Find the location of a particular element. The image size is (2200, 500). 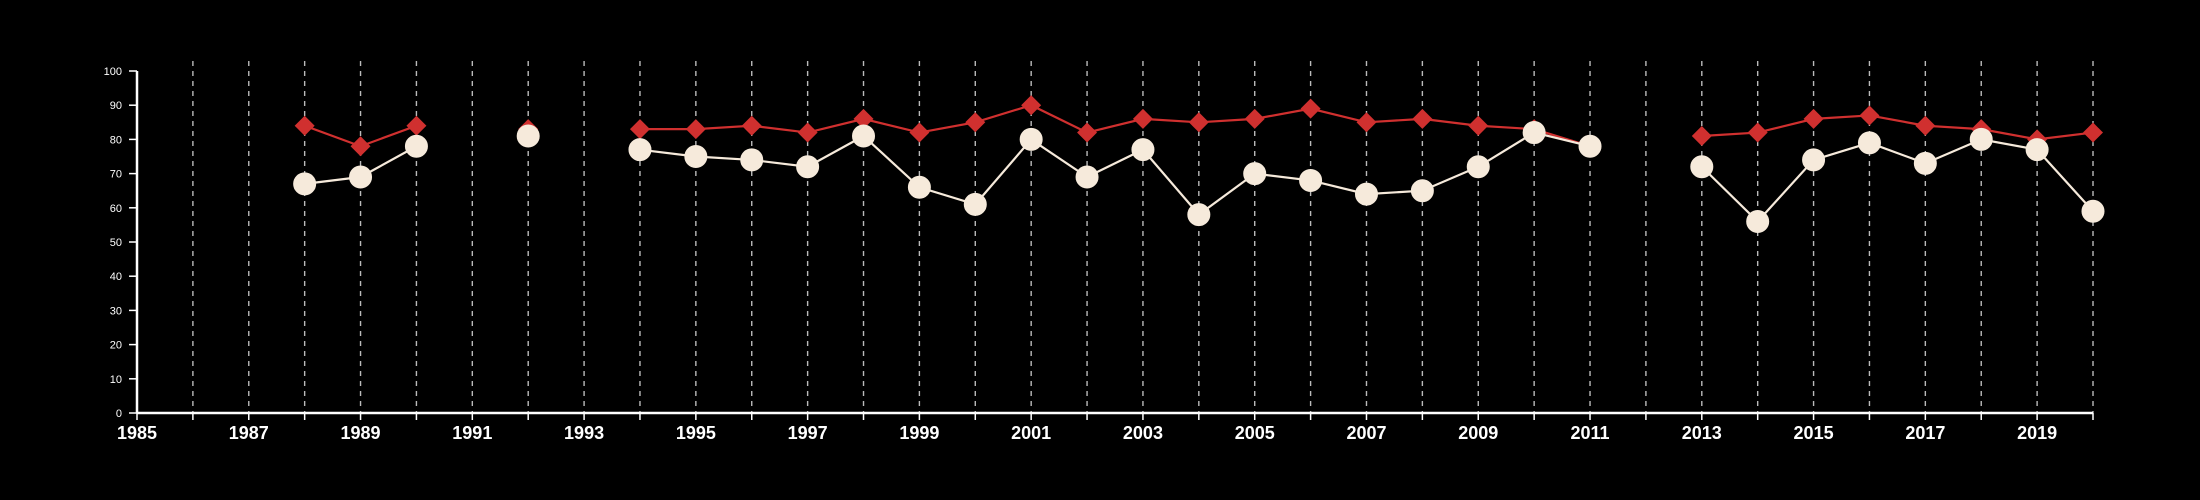

y-tick-label: 60 is located at coordinates (116, 209).